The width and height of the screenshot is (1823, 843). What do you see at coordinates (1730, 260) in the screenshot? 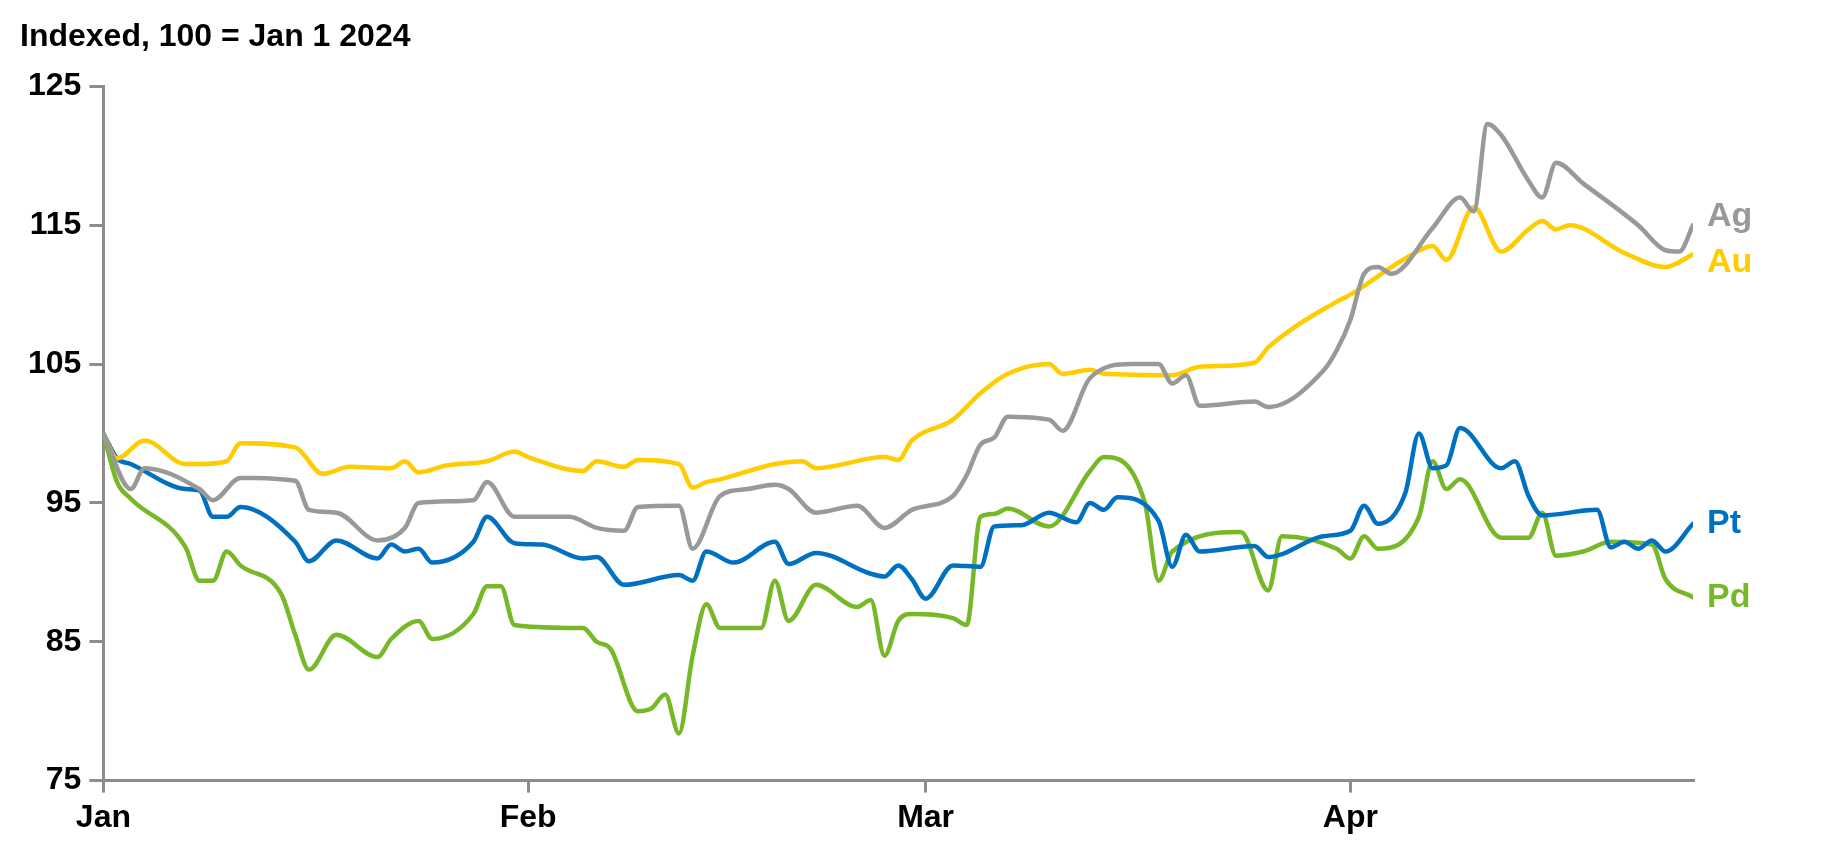
I see `series-label: Au` at bounding box center [1730, 260].